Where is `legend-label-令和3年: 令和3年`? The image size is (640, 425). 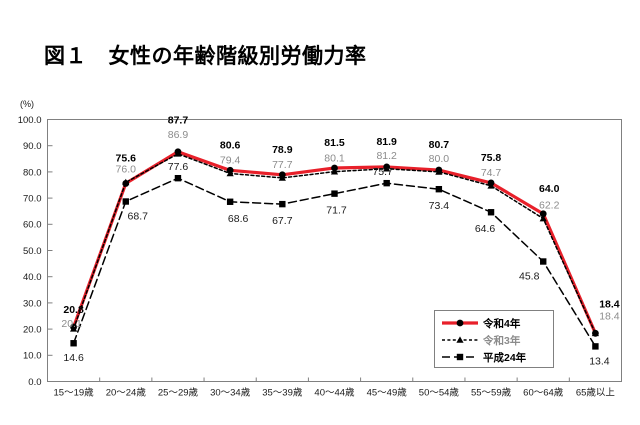 legend-label-令和3年: 令和3年 is located at coordinates (501, 340).